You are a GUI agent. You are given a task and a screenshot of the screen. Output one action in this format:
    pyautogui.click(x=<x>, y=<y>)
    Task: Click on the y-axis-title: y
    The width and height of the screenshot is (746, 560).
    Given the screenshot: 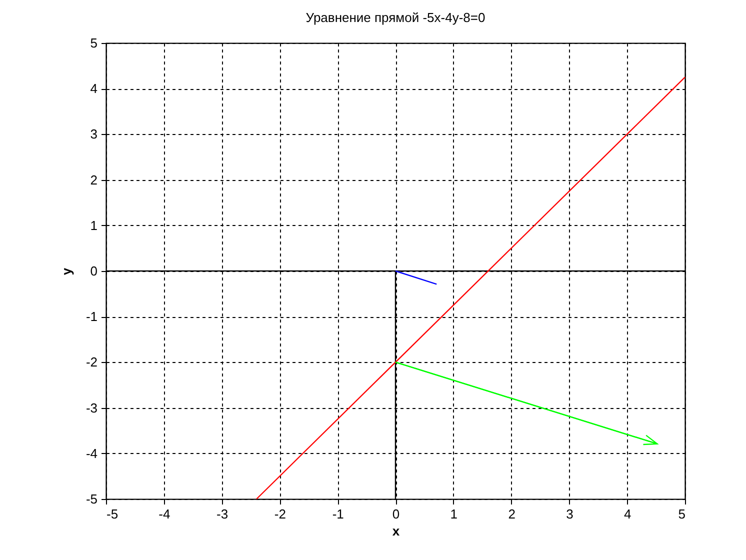 What is the action you would take?
    pyautogui.click(x=66, y=271)
    